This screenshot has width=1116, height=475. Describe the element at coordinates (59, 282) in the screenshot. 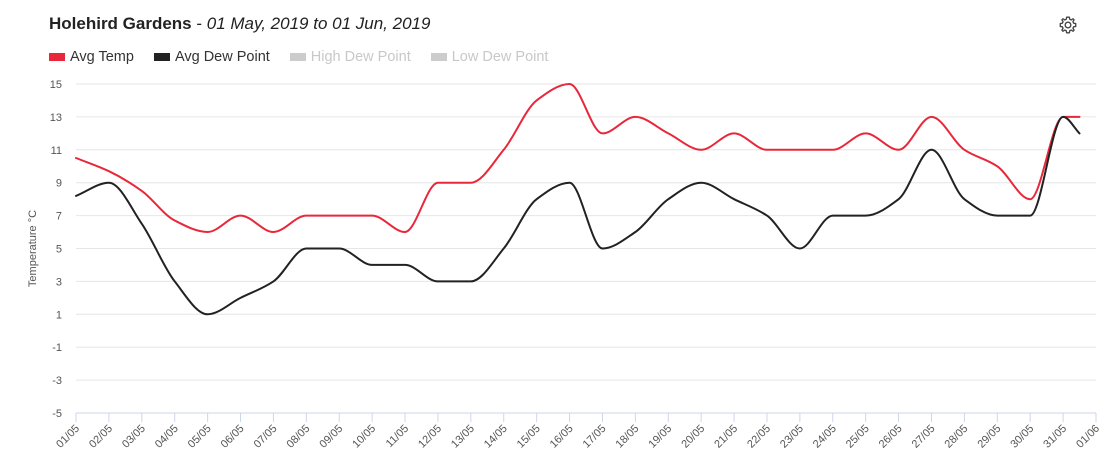

I see `y-tick-label: 3` at that location.